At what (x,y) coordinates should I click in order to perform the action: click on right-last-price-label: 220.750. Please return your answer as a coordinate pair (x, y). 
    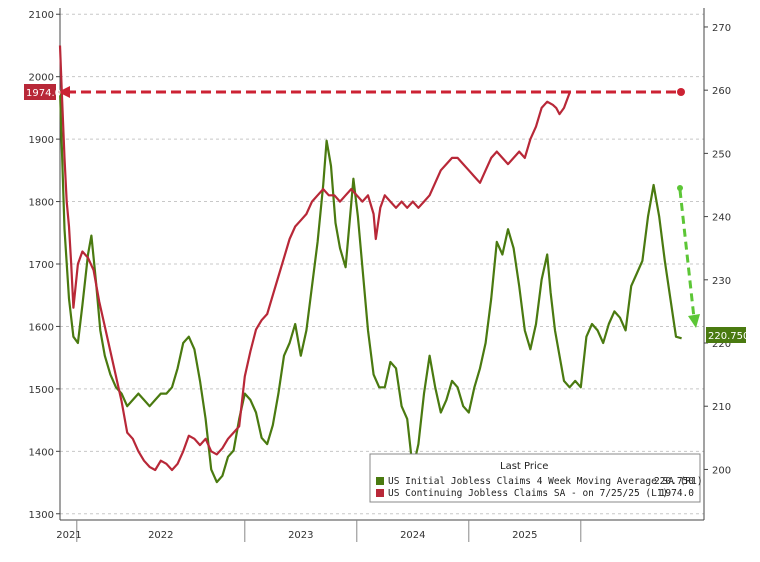
    Looking at the image, I should click on (728, 336).